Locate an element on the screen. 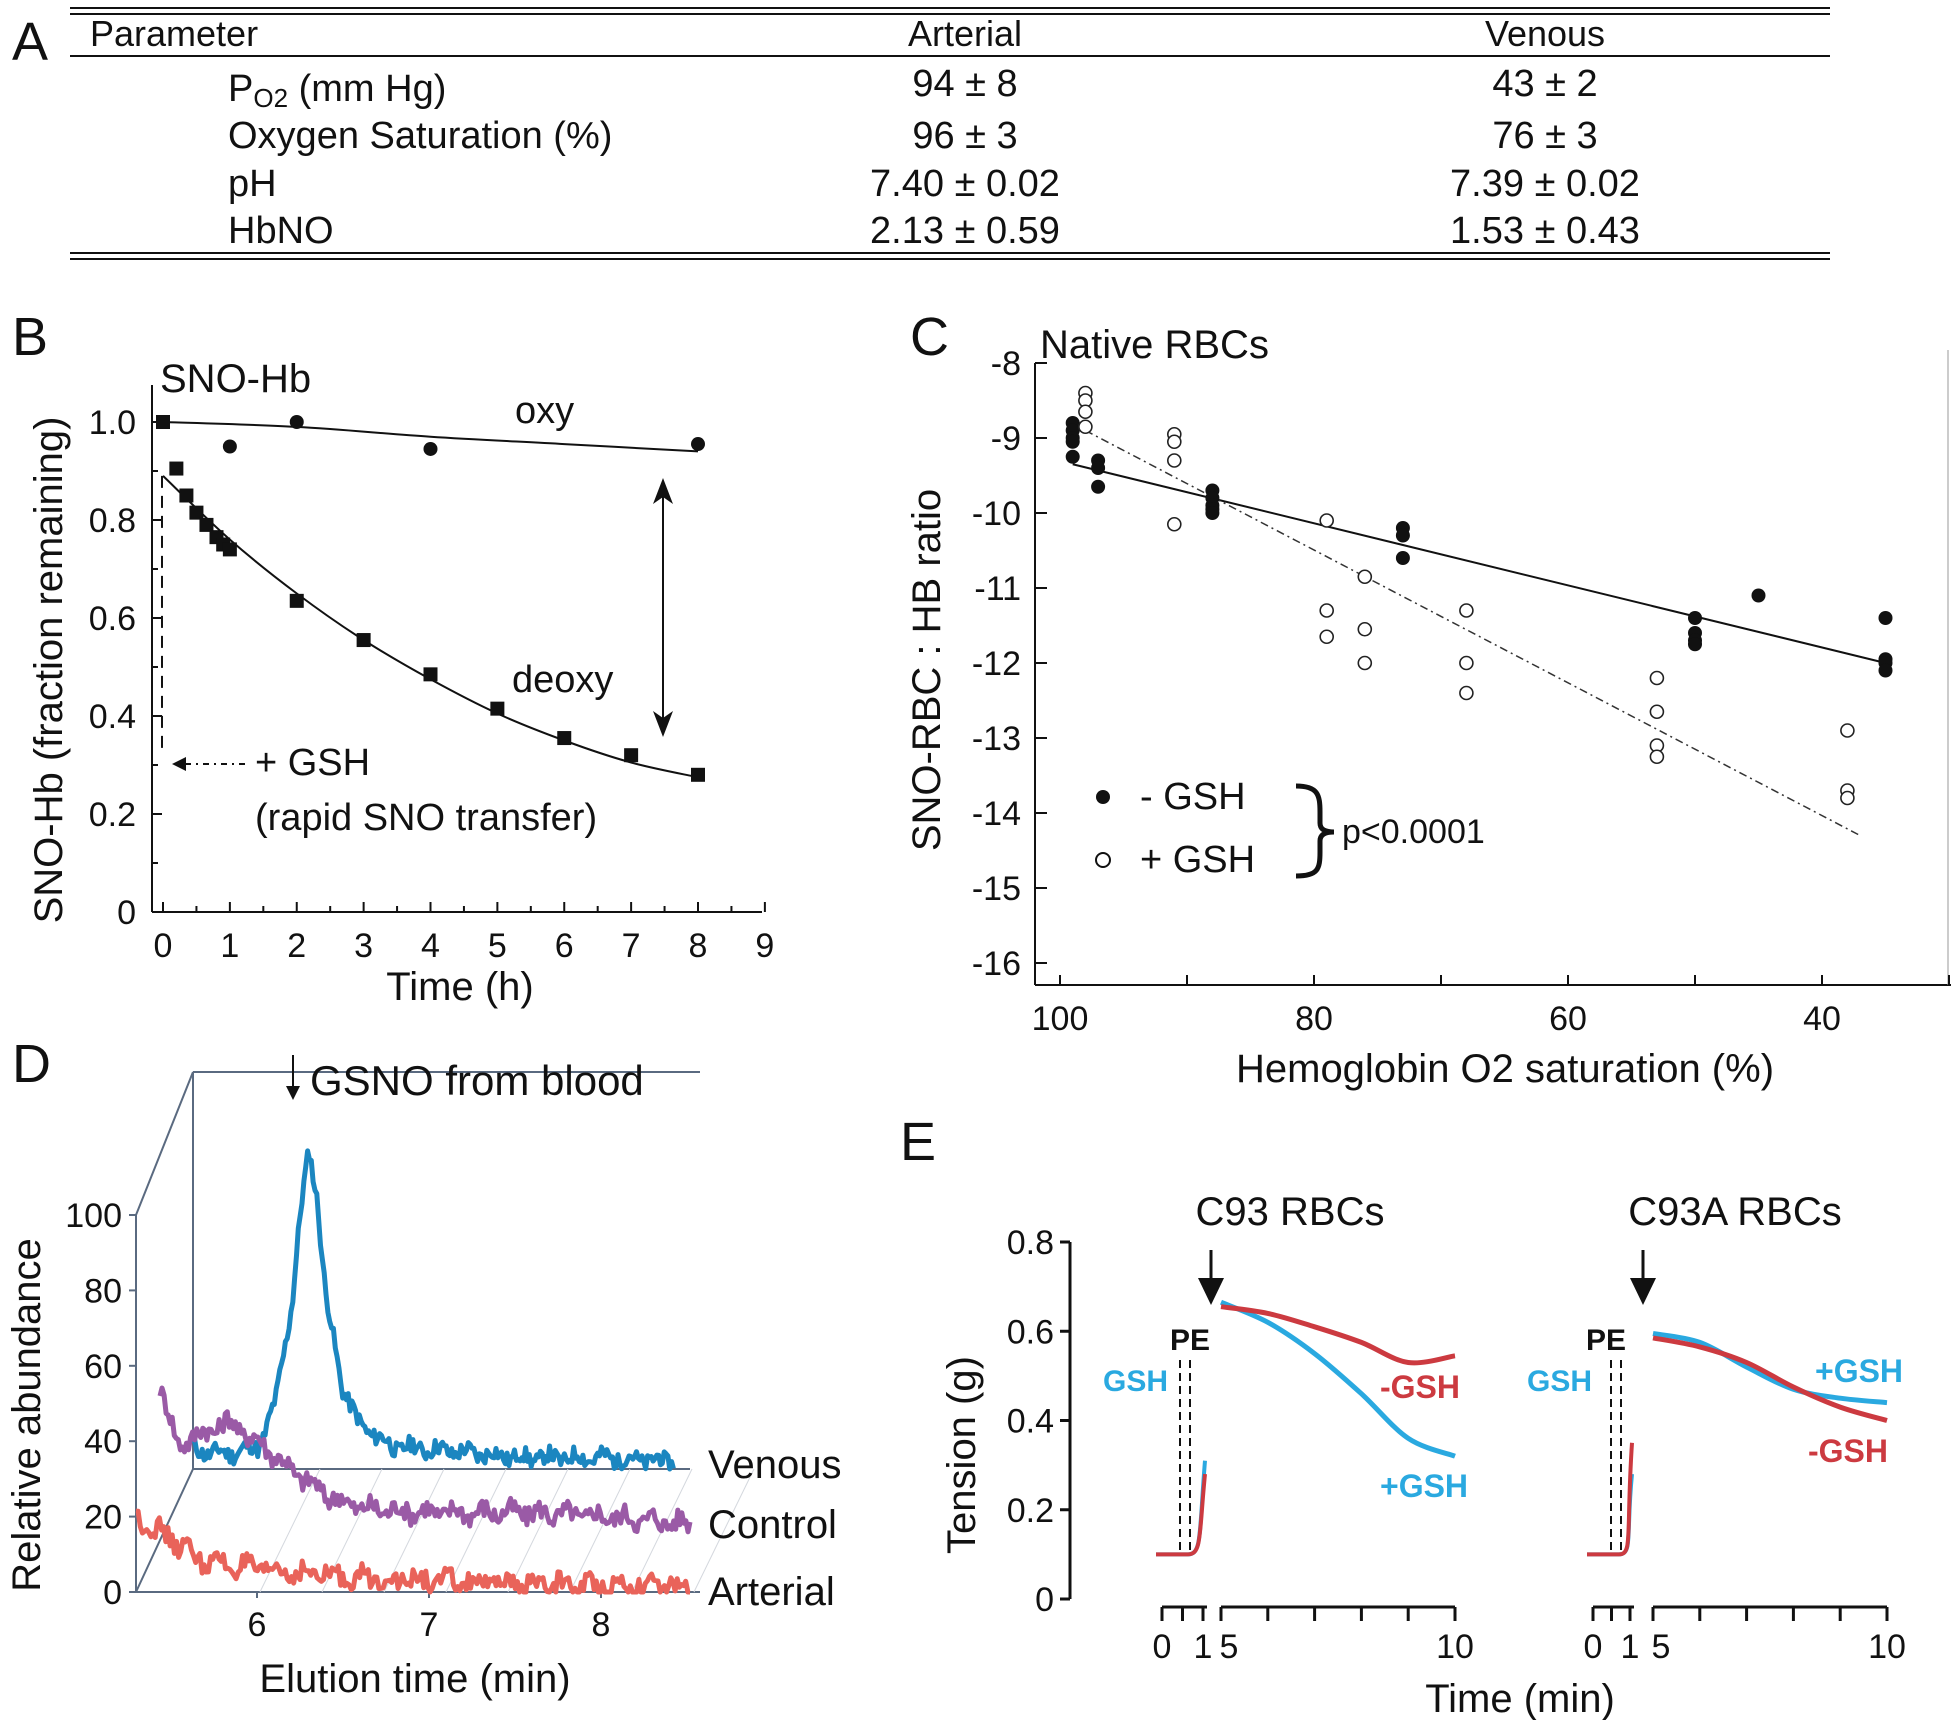 This screenshot has height=1720, width=1951. annotation-gsh: + GSH is located at coordinates (312, 763).